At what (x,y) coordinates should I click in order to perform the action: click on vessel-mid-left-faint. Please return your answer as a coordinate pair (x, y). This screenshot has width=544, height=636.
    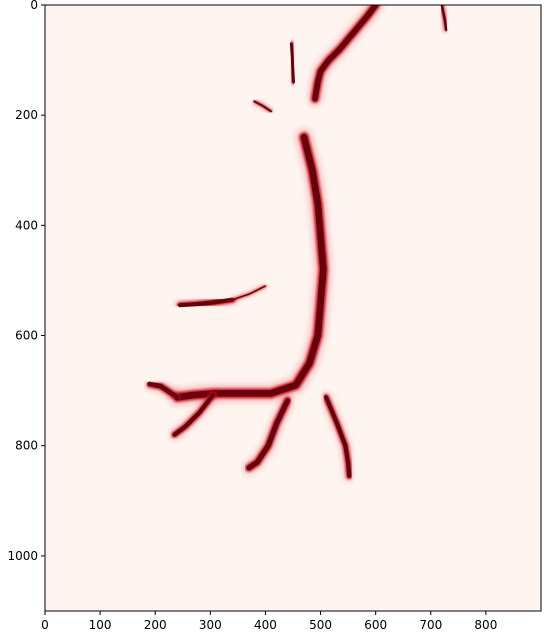
    Looking at the image, I should click on (249, 293).